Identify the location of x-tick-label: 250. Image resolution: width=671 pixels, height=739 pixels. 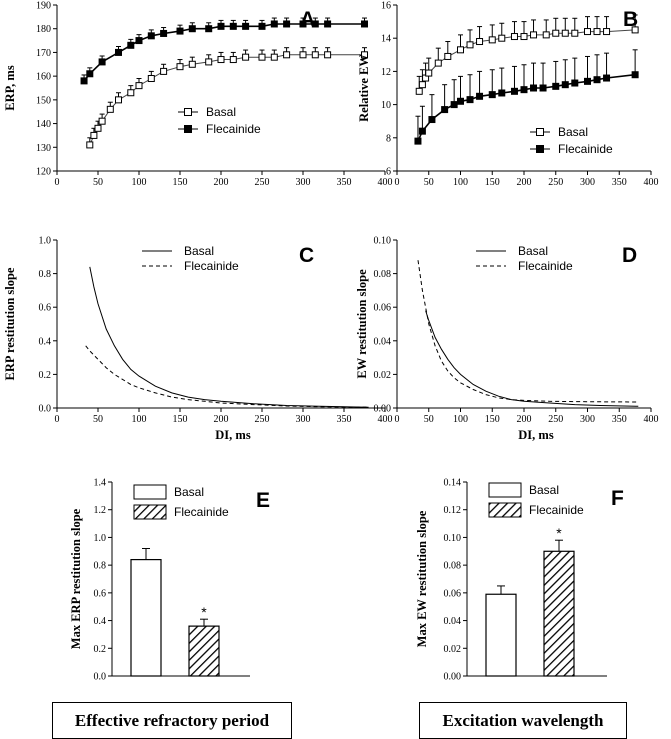
(262, 419).